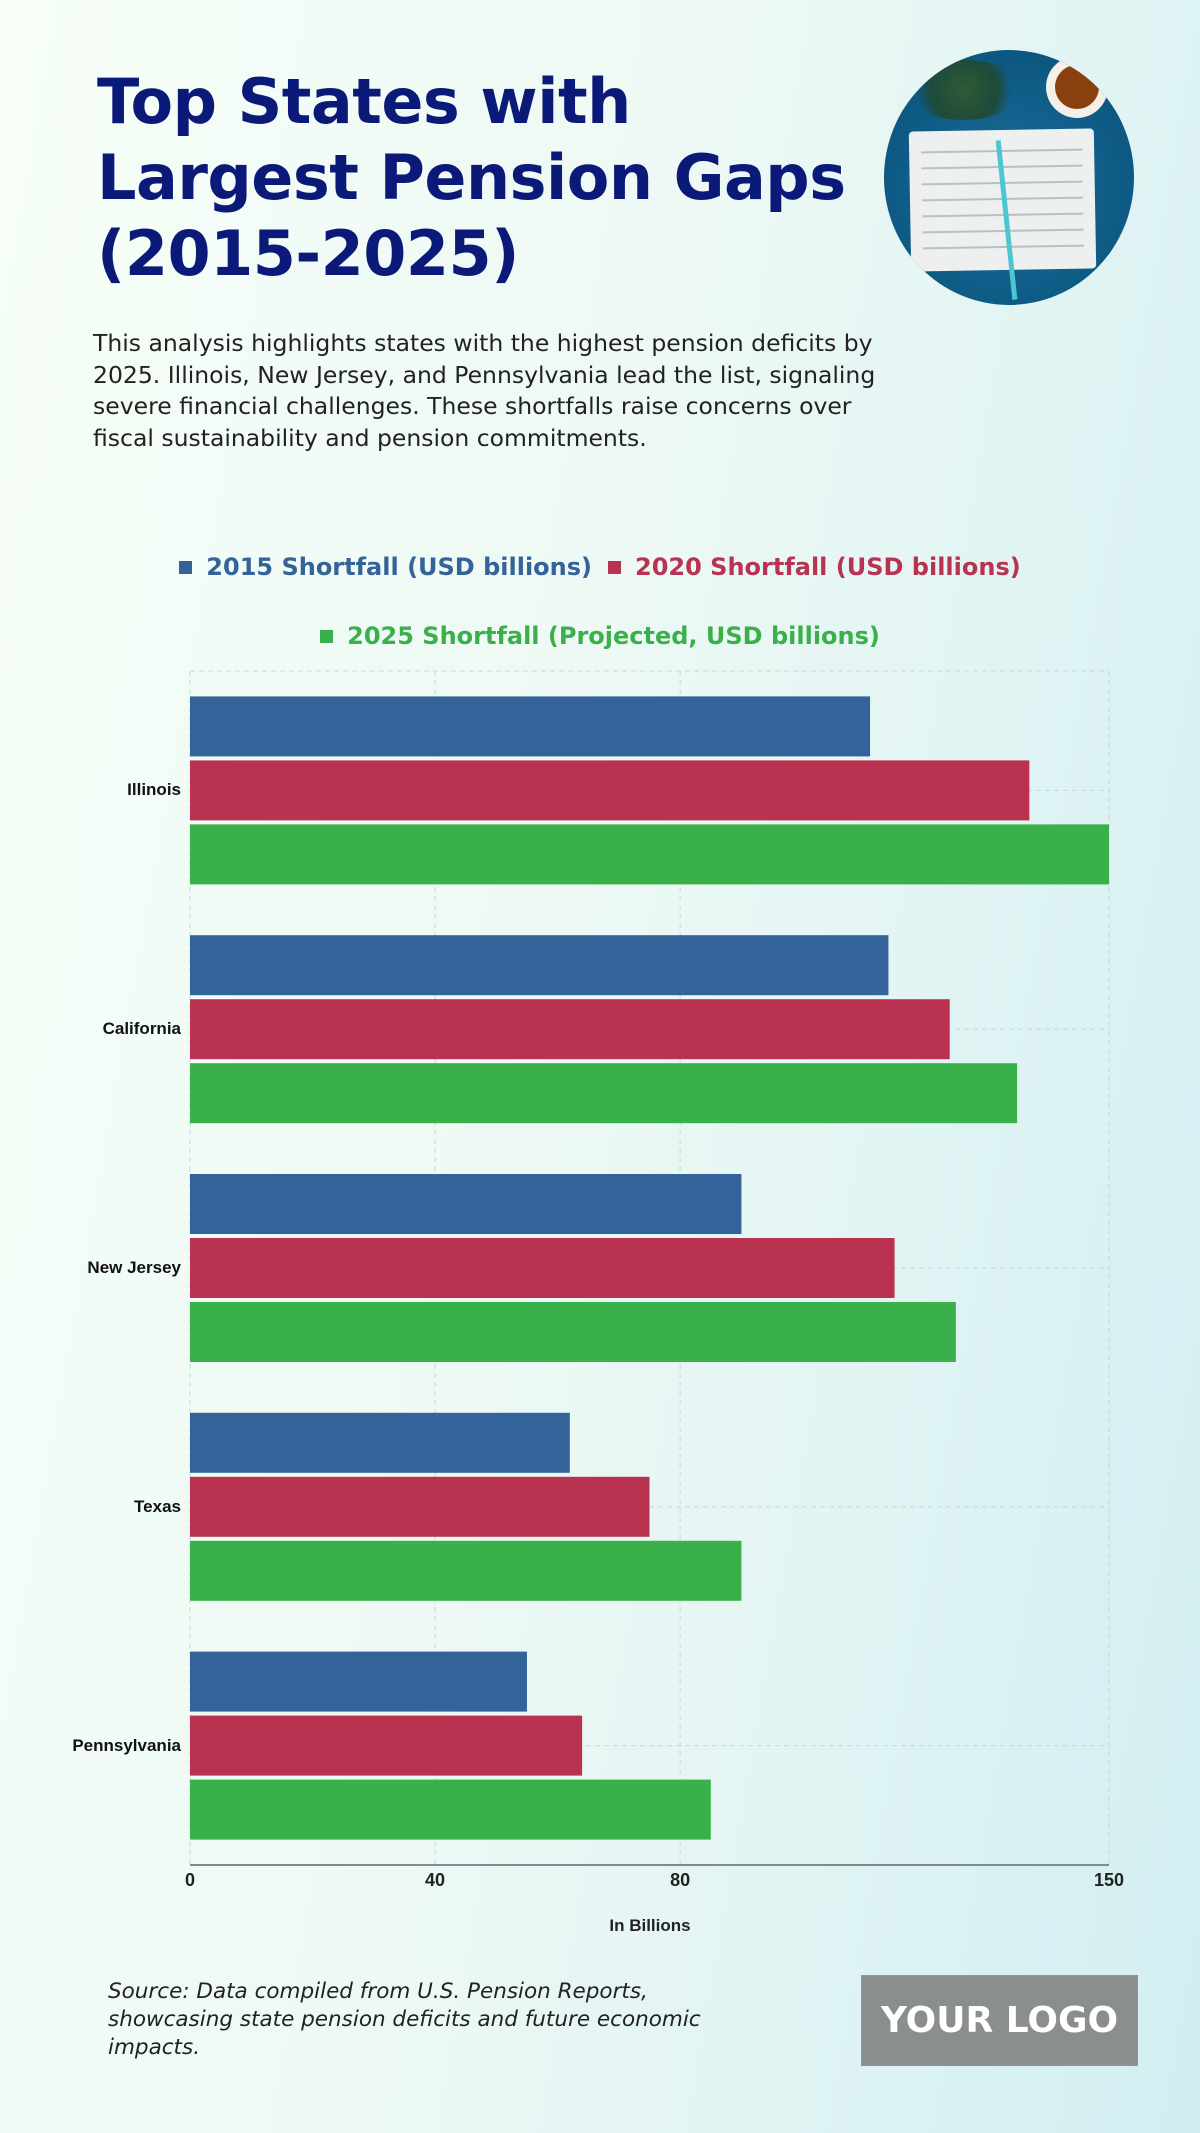 This screenshot has height=2133, width=1200. I want to click on legend-swatch-2020, so click(614, 567).